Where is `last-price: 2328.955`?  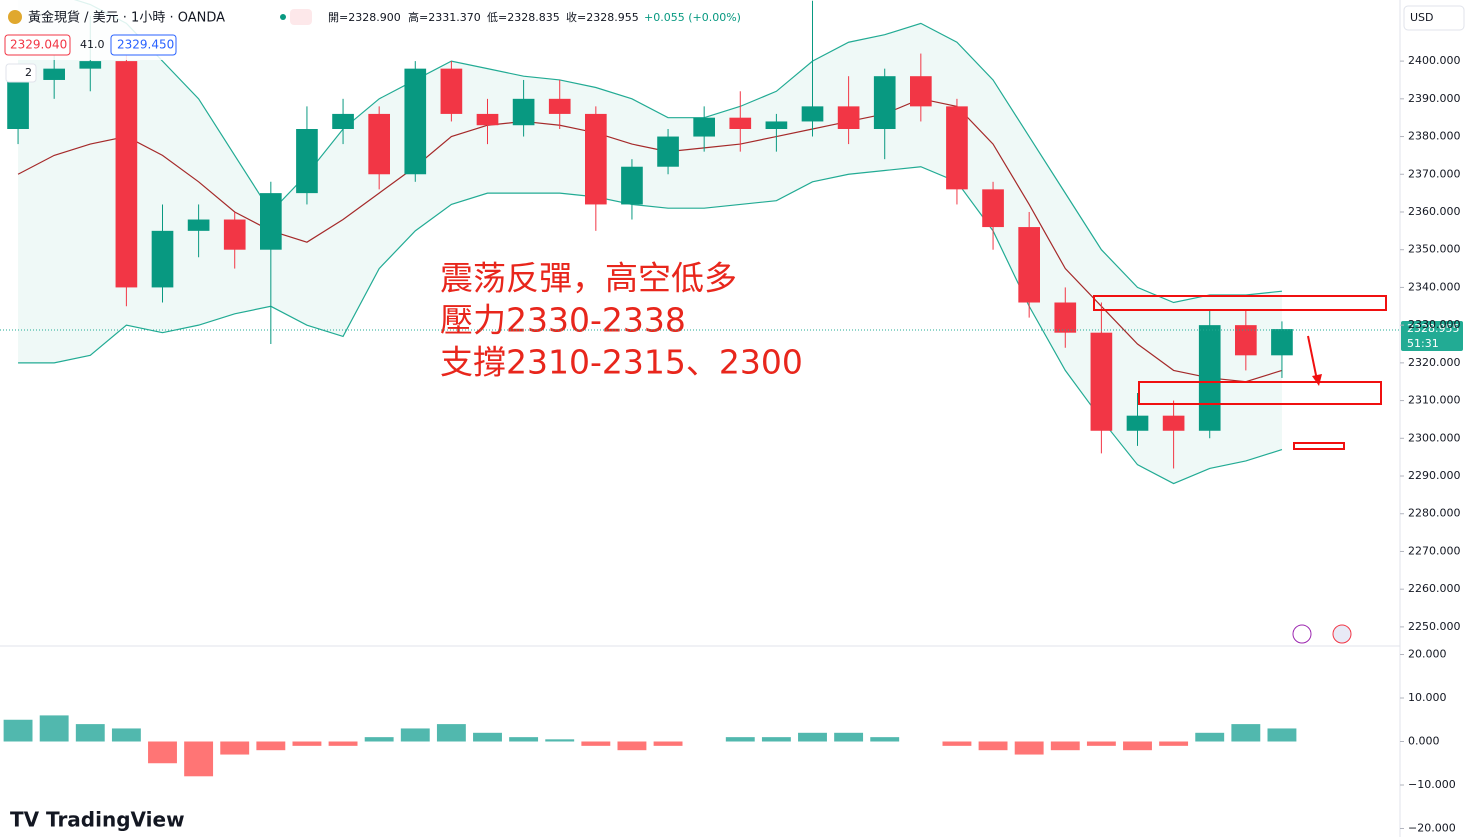
last-price: 2328.955 is located at coordinates (1433, 328).